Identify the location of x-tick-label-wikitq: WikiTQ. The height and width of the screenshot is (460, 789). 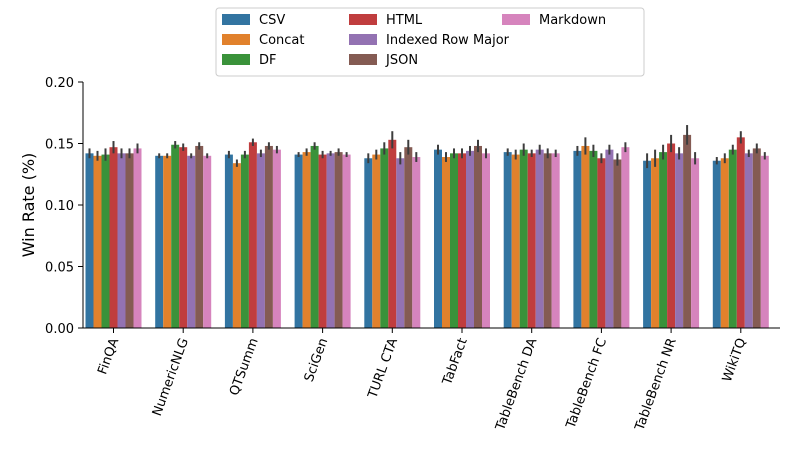
(735, 360).